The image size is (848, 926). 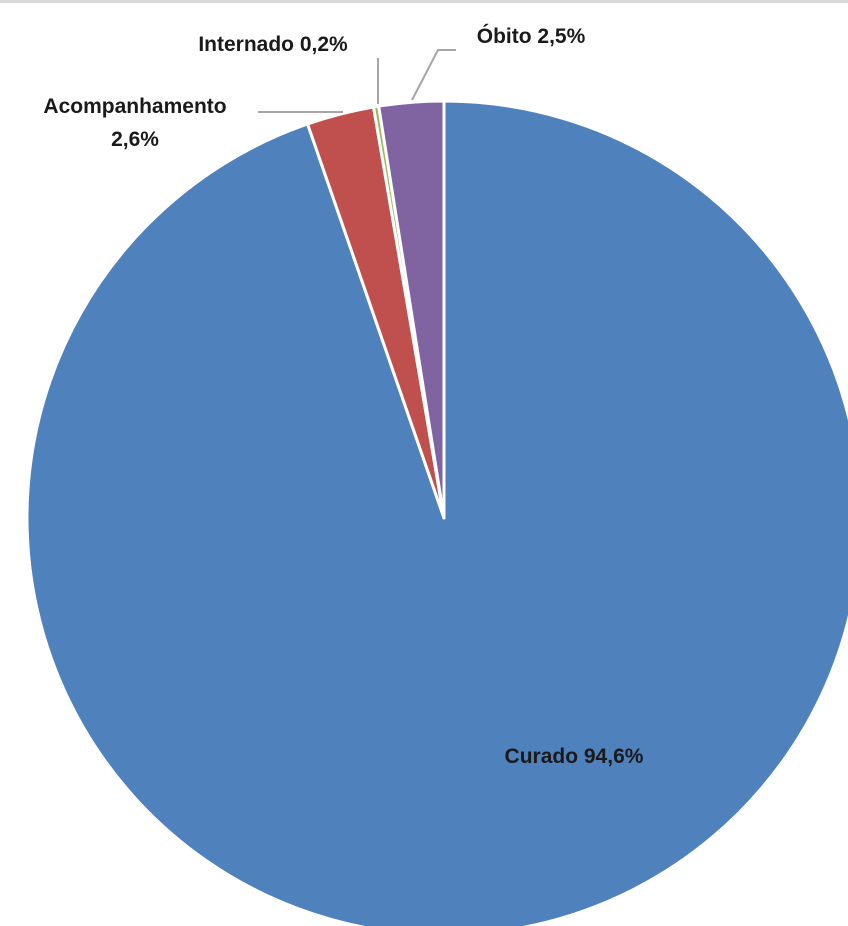 What do you see at coordinates (134, 106) in the screenshot?
I see `data-label-line: Acompanhamento` at bounding box center [134, 106].